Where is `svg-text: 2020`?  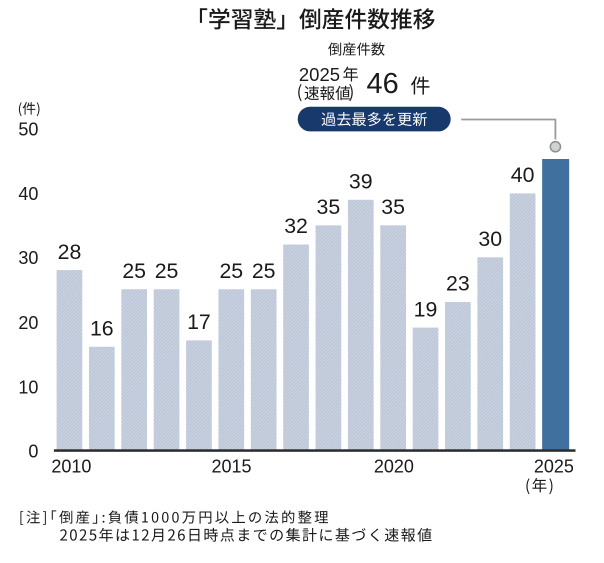
svg-text: 2020 is located at coordinates (394, 466).